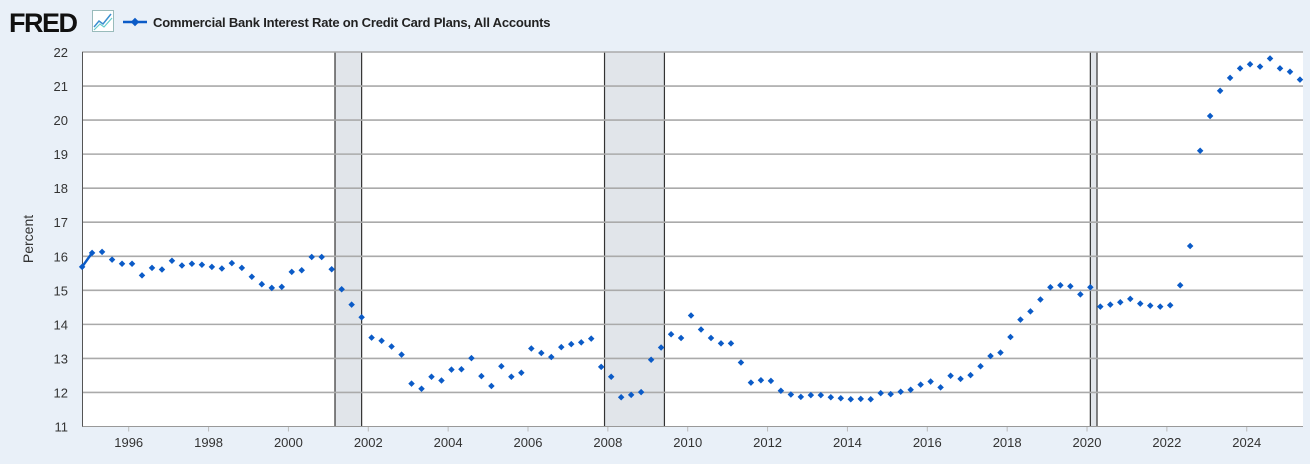  What do you see at coordinates (61, 256) in the screenshot?
I see `y-tick-label: 16` at bounding box center [61, 256].